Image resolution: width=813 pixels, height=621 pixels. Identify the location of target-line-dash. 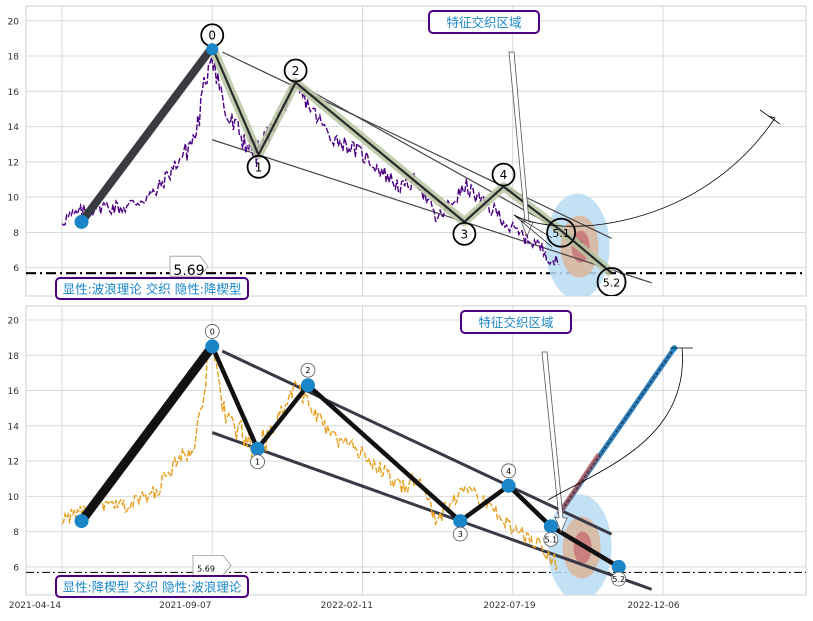
(616, 431).